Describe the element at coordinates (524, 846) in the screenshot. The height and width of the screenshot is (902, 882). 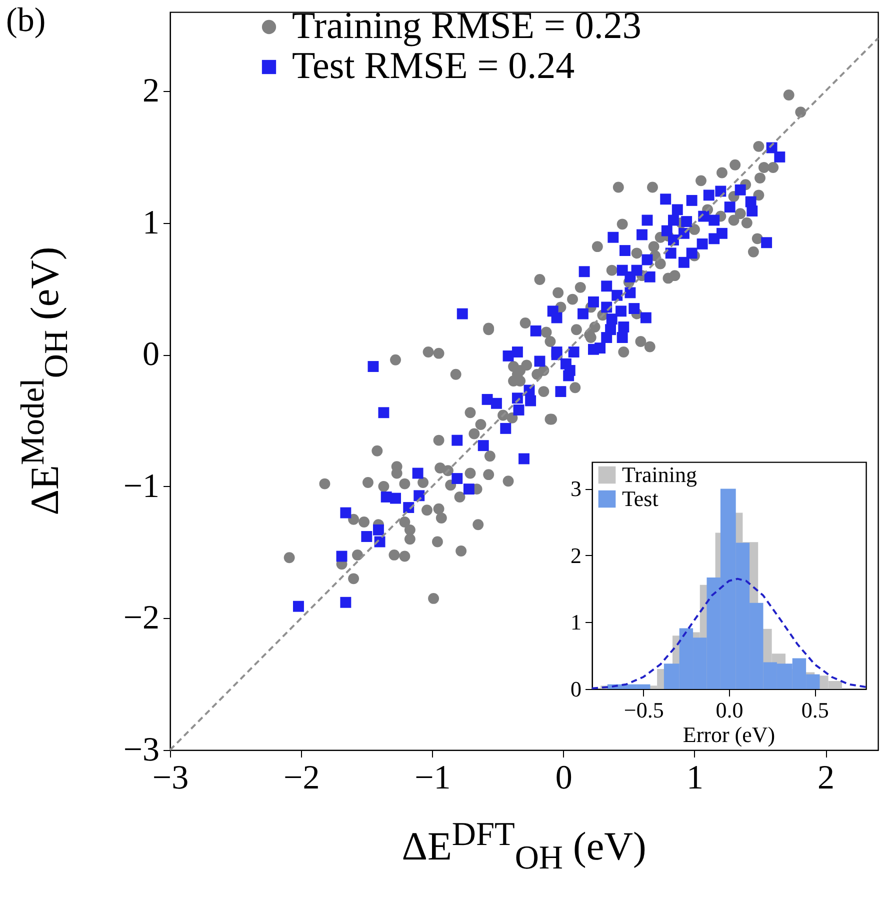
I see `x-axis-title: ΔE$^{DFT}$$_{OH}$ (eV)` at that location.